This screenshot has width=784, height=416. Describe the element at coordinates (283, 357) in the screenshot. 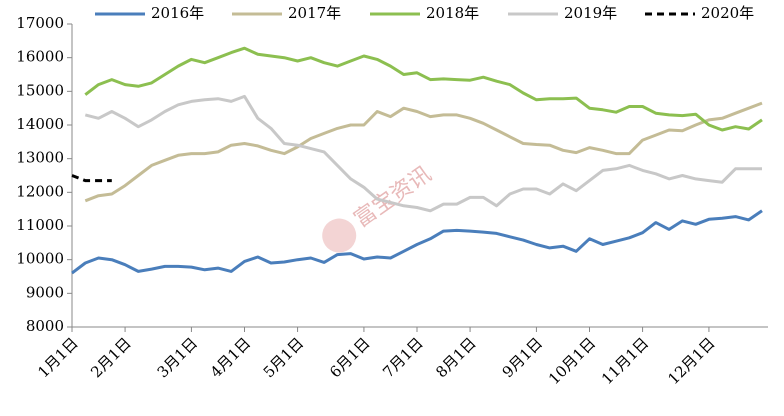

I see `x-tick-label: 5月1日` at that location.